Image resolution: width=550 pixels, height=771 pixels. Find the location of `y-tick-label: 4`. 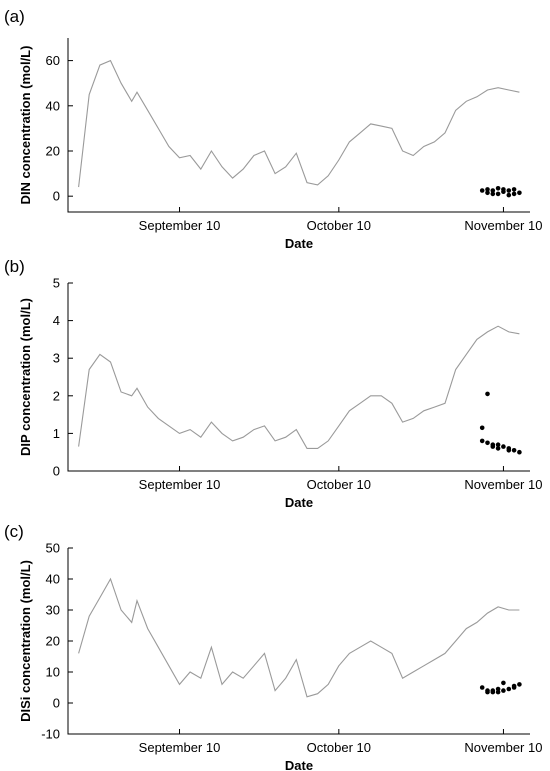

y-tick-label: 4 is located at coordinates (56, 320).